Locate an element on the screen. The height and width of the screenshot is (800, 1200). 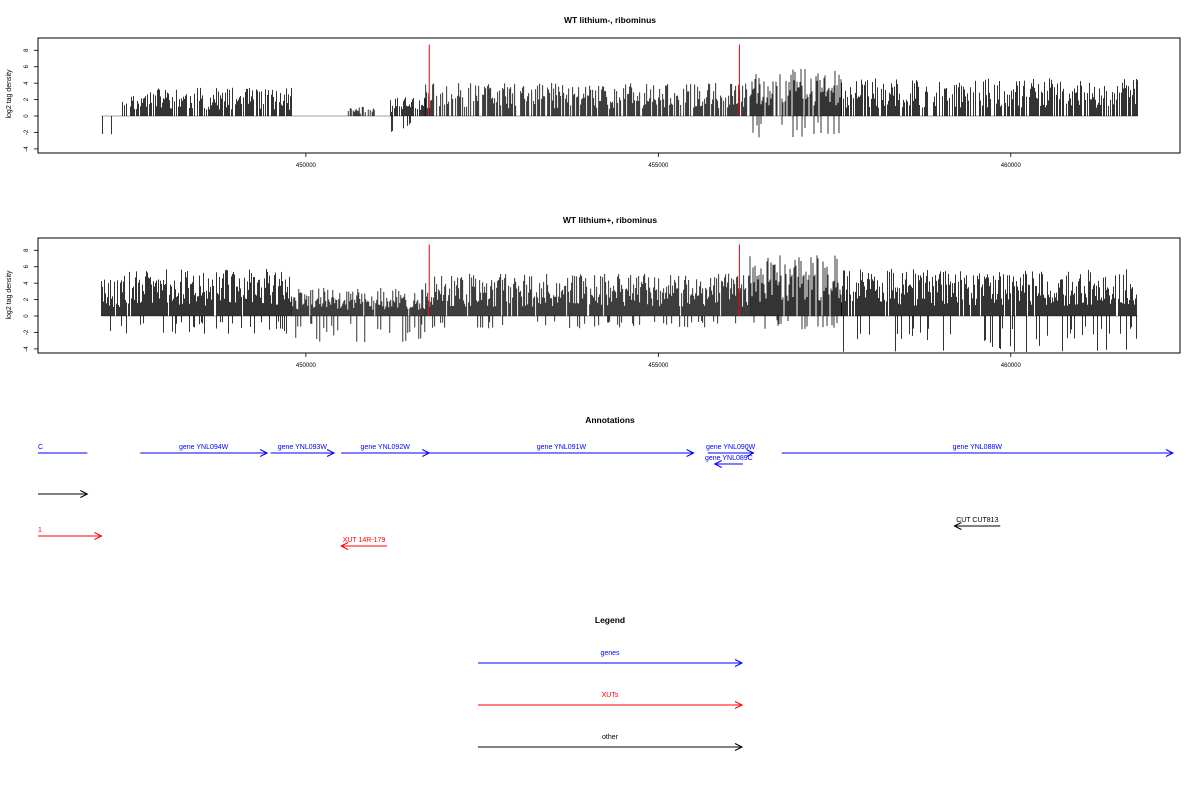
track-2-frame is located at coordinates (609, 295).